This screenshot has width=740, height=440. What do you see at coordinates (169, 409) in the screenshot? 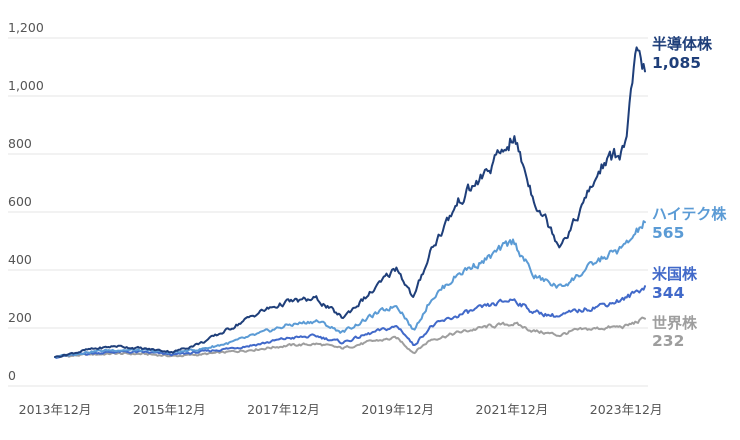
I see `x-tick-label: 2015年12月` at bounding box center [169, 409].